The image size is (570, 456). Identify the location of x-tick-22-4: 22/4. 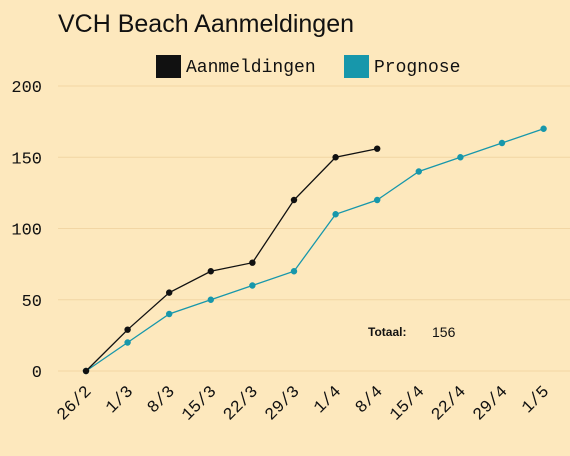
(449, 404).